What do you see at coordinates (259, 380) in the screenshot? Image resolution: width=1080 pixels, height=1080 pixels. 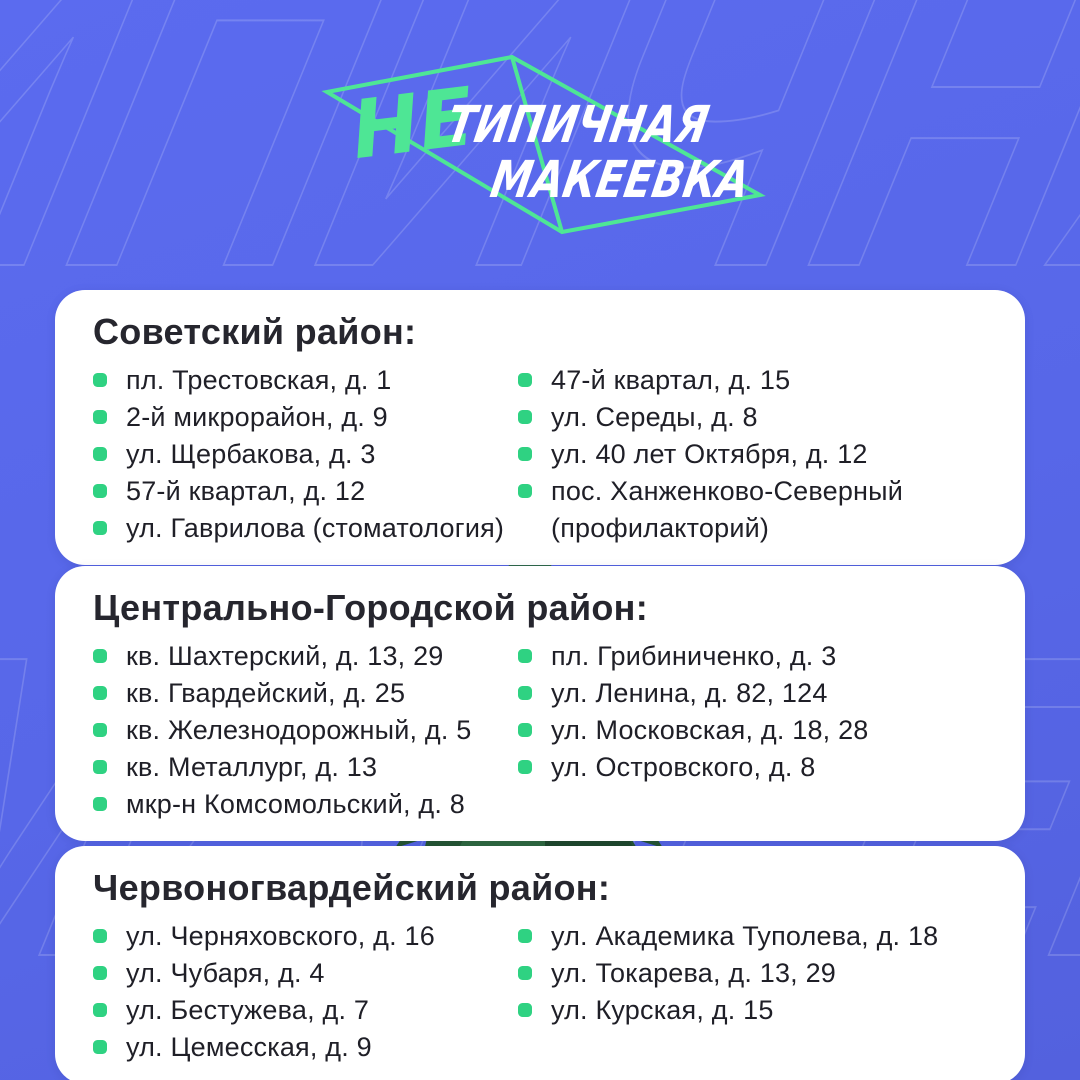 I see `address-text: пл. Трестовская, д. 1` at bounding box center [259, 380].